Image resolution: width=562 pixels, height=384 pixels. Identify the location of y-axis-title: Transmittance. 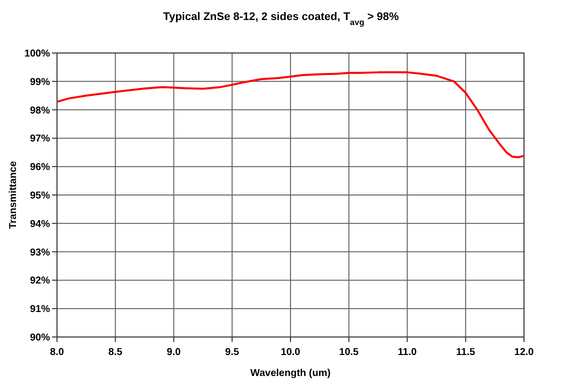
(13, 194).